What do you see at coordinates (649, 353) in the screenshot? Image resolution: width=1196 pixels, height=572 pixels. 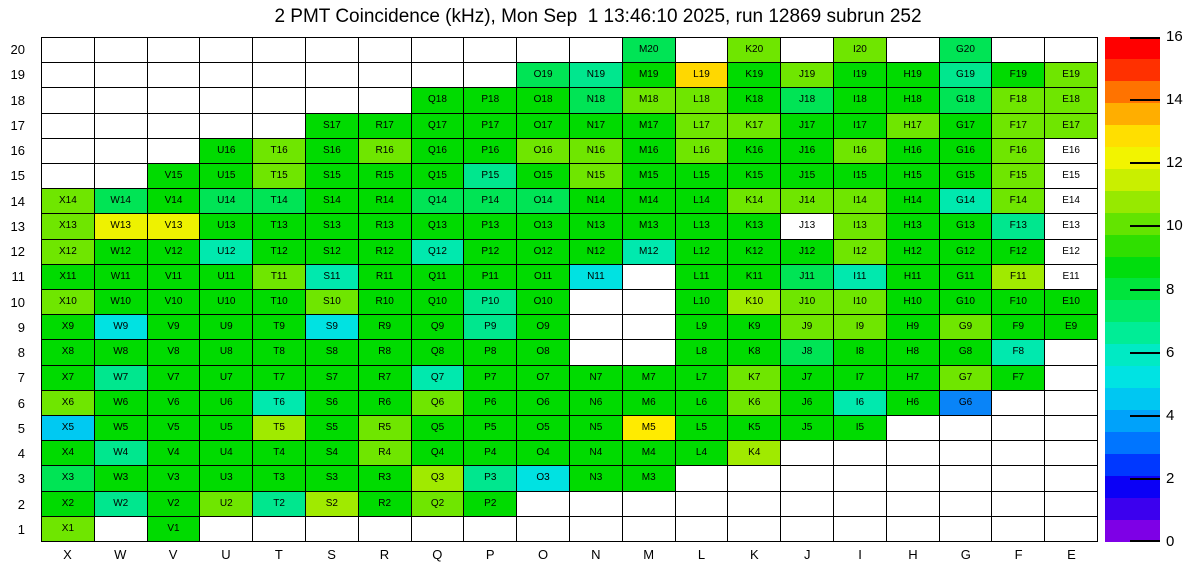 I see `heatmap-cell-empty-M8` at bounding box center [649, 353].